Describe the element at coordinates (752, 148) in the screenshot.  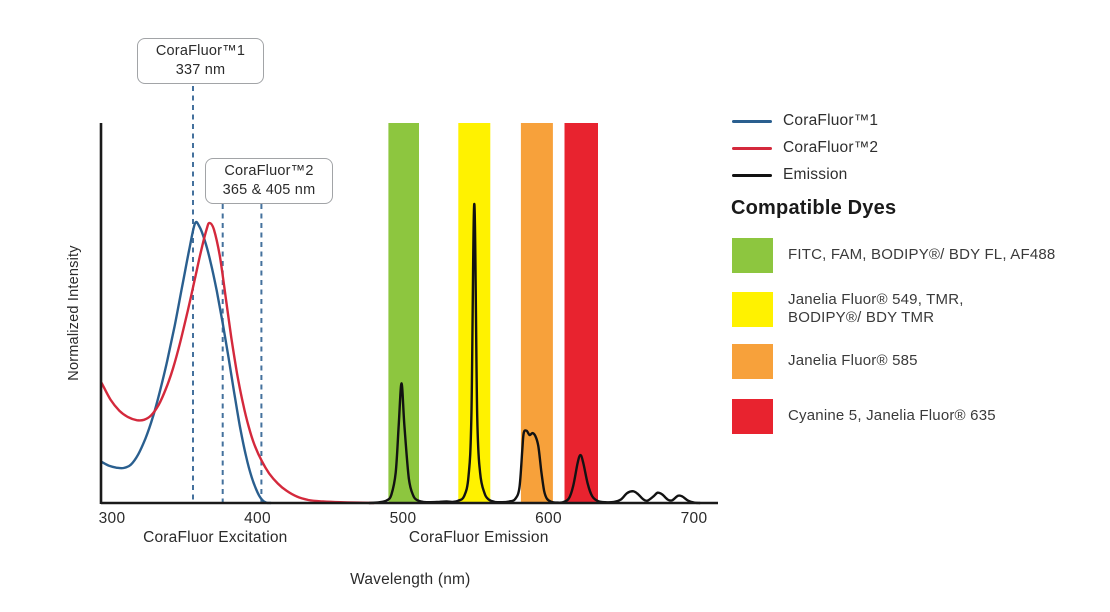
I see `legend-line-swatch-red` at that location.